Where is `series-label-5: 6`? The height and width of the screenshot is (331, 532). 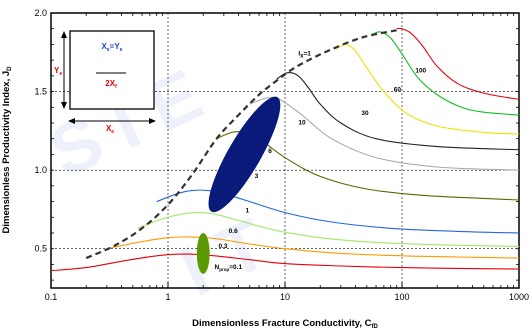 series-label-5: 6 is located at coordinates (270, 151).